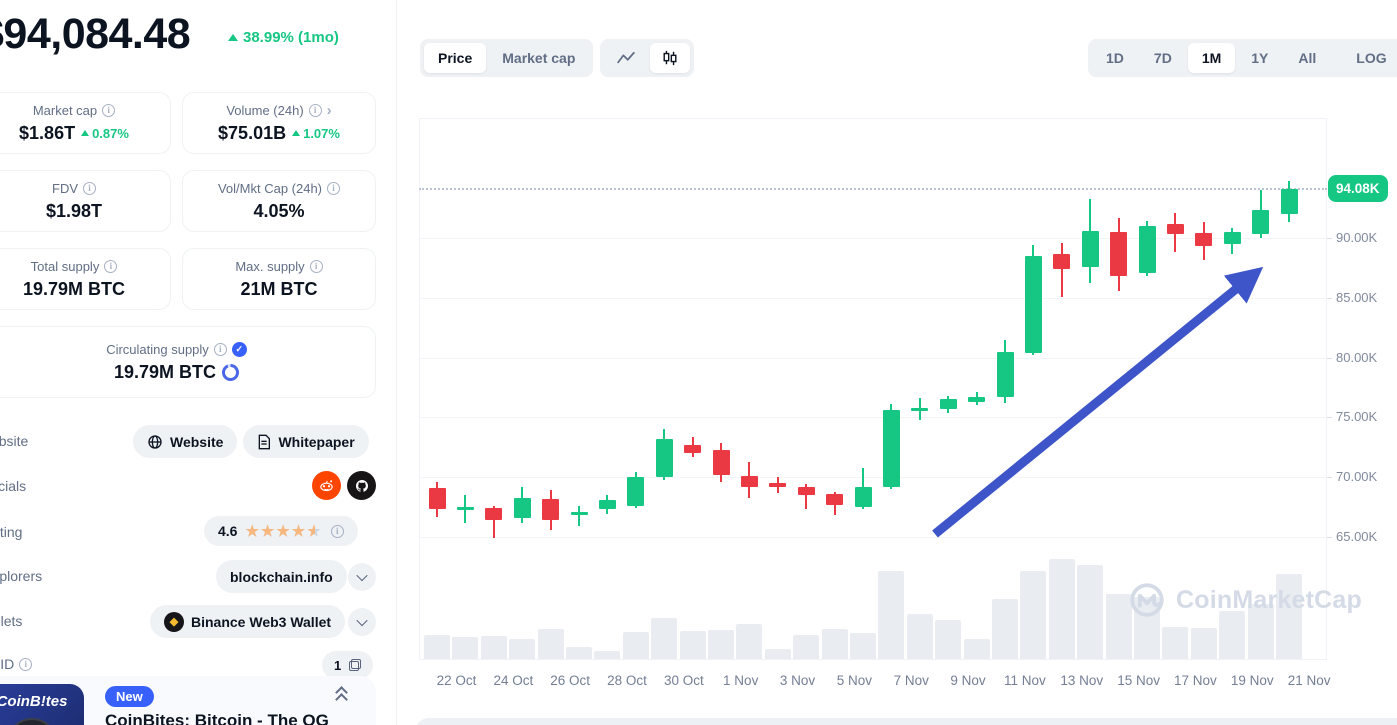  I want to click on document-icon, so click(265, 441).